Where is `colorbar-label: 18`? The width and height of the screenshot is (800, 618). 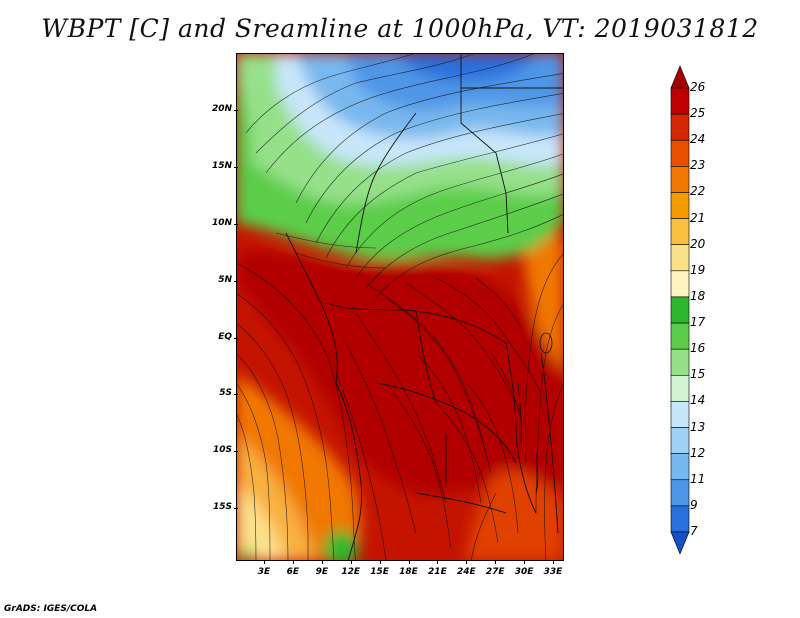 colorbar-label: 18 is located at coordinates (698, 295).